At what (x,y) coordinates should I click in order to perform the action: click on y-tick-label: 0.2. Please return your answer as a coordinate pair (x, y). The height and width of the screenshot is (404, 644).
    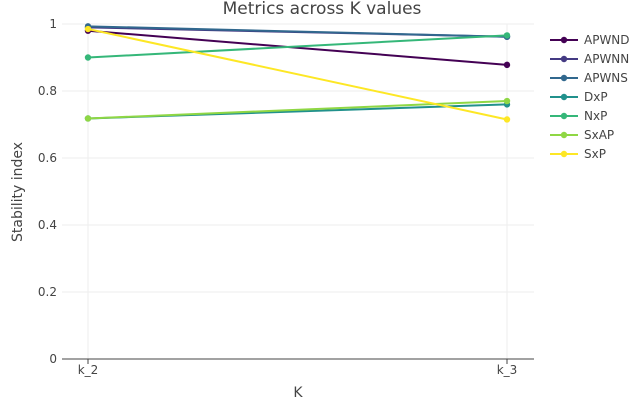
    Looking at the image, I should click on (47, 292).